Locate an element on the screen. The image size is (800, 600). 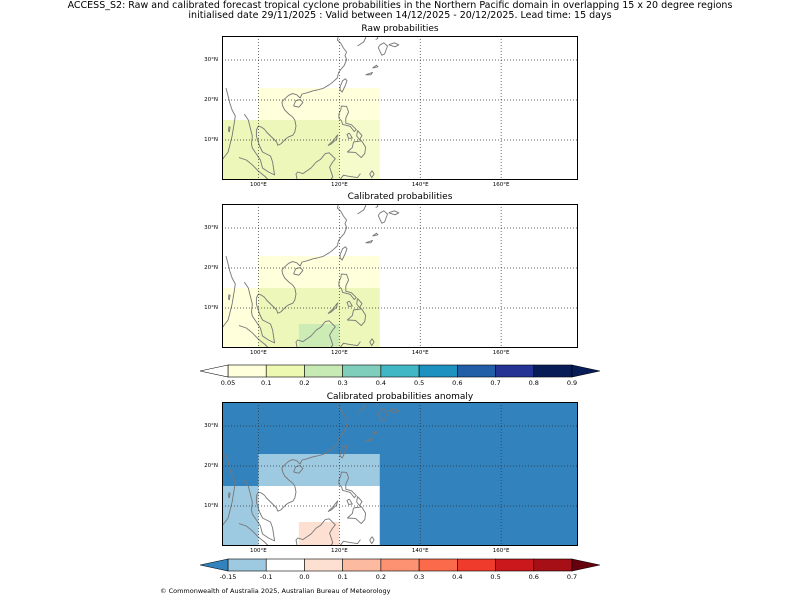
colorbar-tick-label: 0.8 is located at coordinates (533, 383).